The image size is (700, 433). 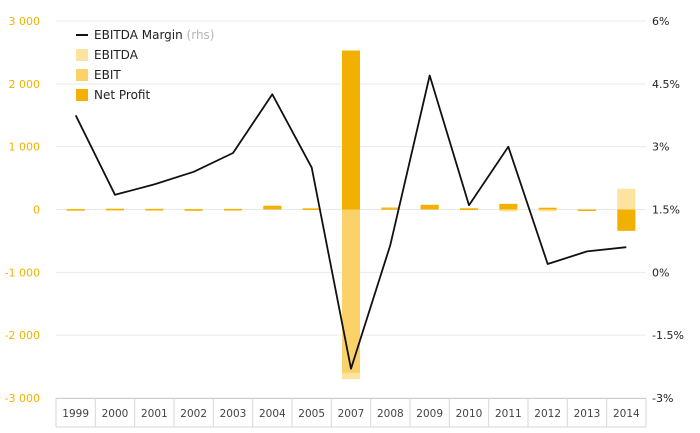 I want to click on legend-label: EBITDA Margin (rhs), so click(x=154, y=35).